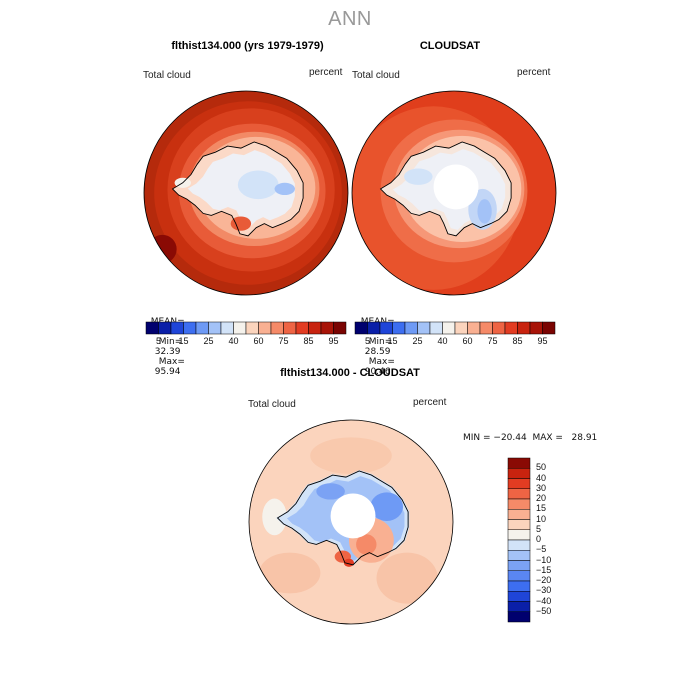 This screenshot has width=700, height=700. I want to click on model-colorbar, so click(246, 328).